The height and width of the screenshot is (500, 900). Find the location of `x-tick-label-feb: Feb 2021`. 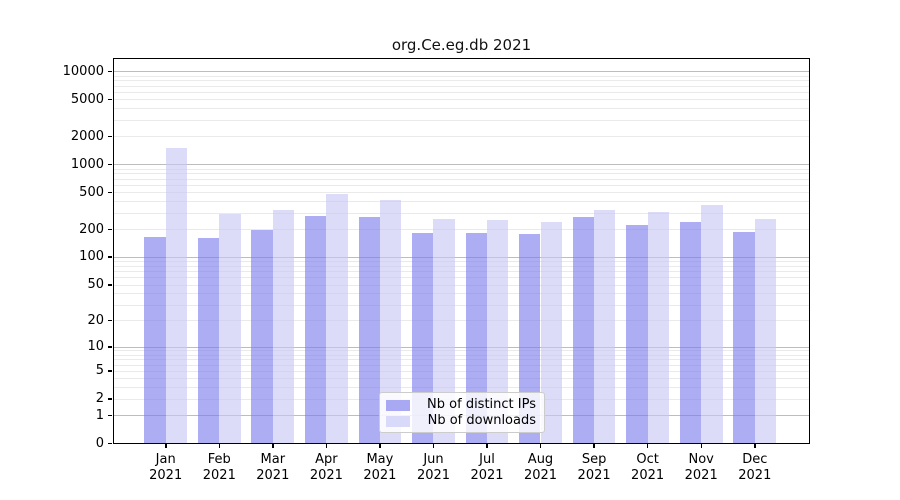

x-tick-label-feb: Feb 2021 is located at coordinates (219, 467).